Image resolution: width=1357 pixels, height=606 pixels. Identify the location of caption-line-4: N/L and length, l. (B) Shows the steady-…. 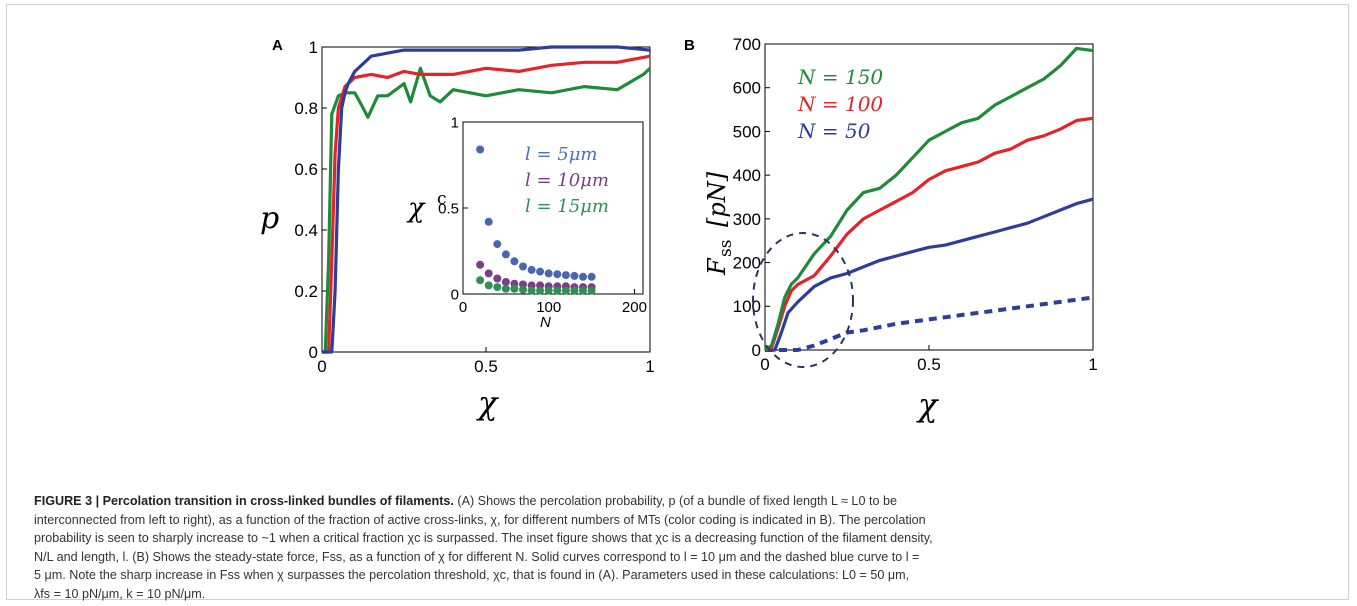
(476, 557).